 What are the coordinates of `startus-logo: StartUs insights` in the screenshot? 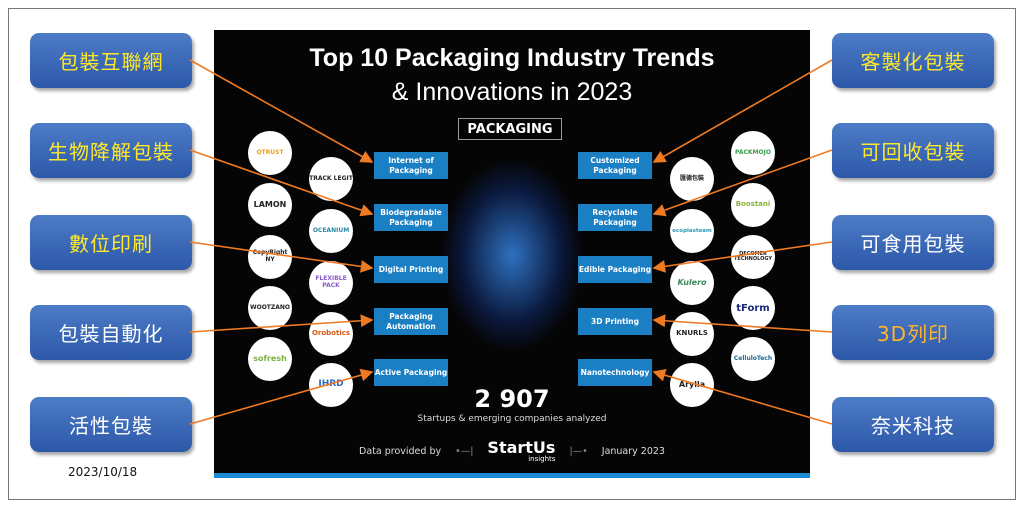 It's located at (521, 451).